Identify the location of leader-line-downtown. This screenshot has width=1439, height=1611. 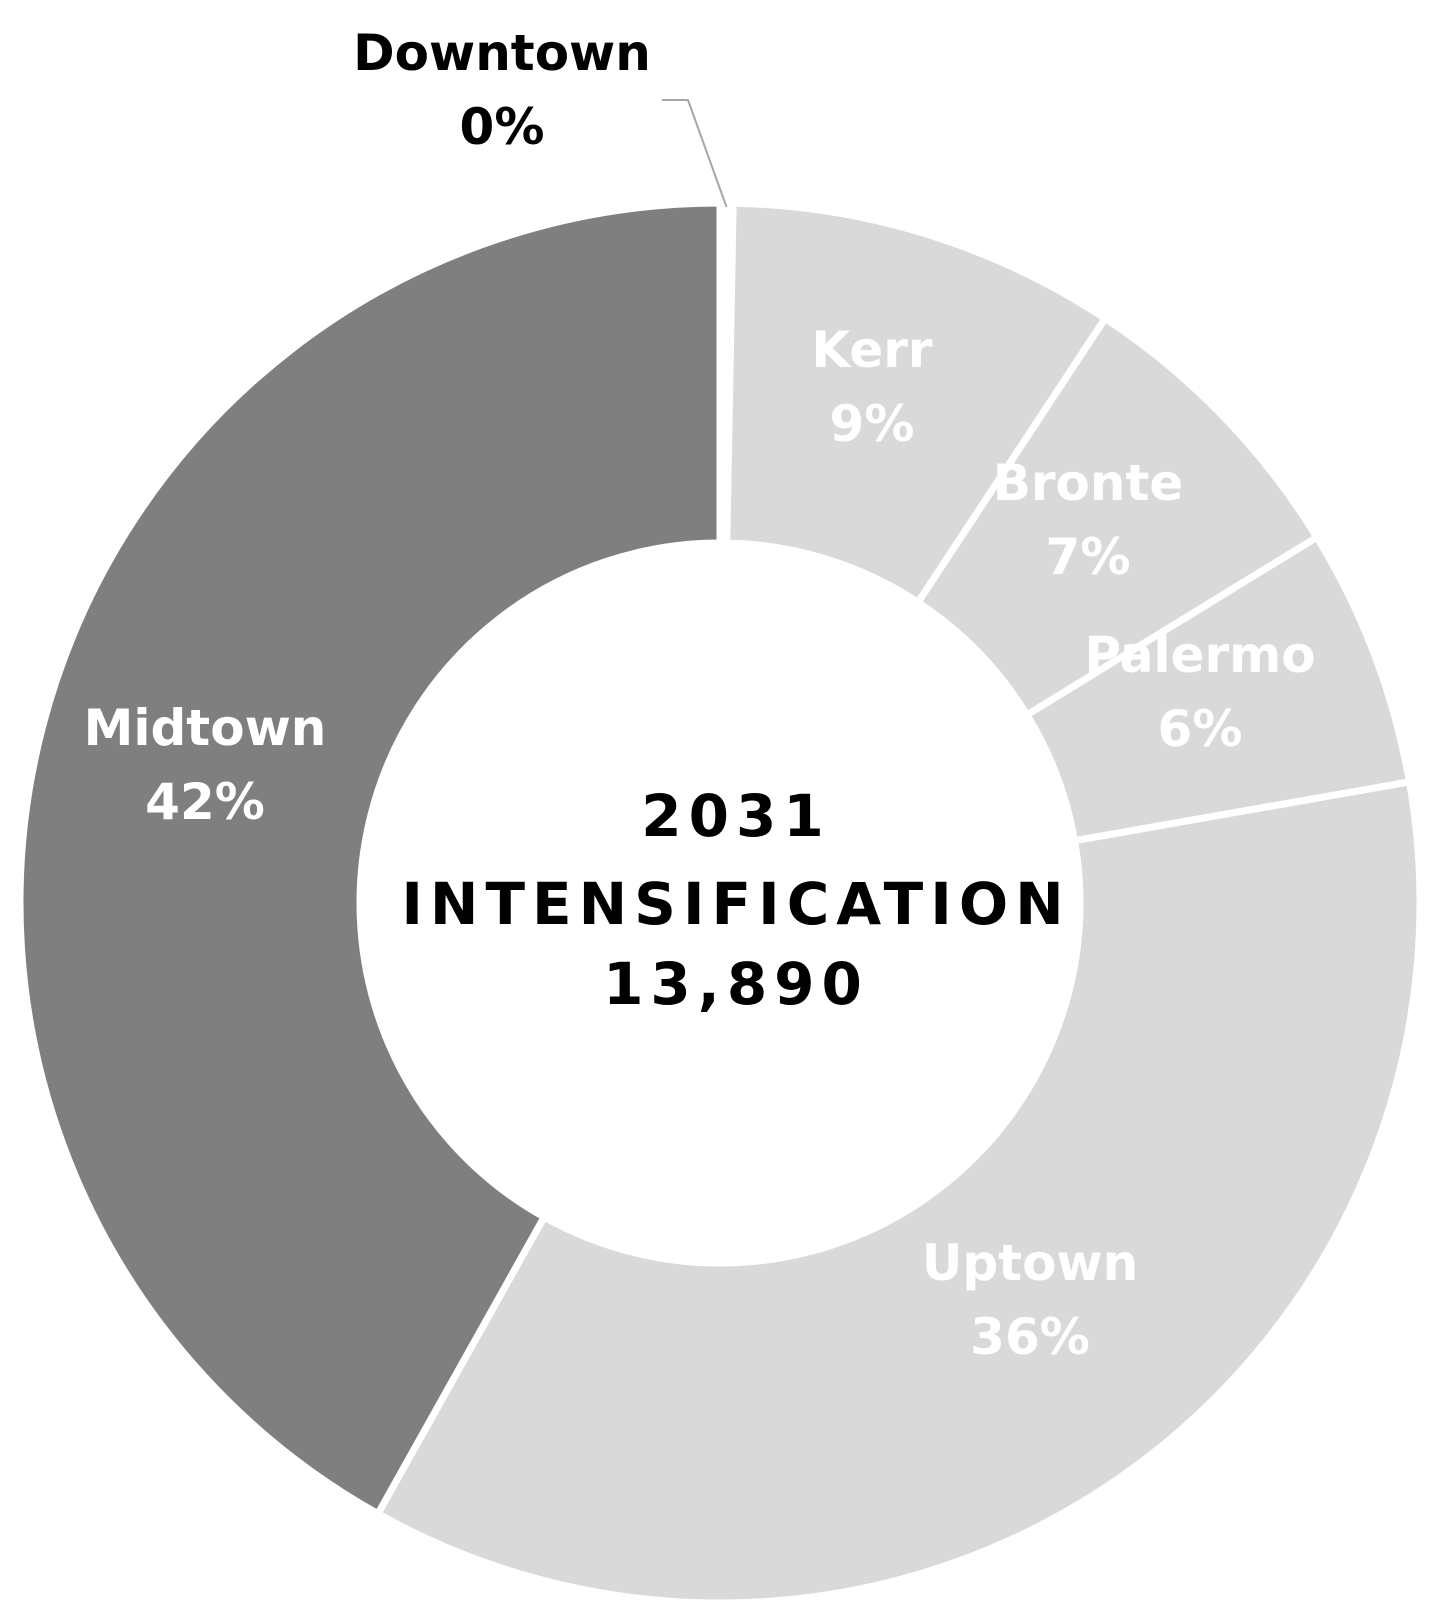
(695, 153).